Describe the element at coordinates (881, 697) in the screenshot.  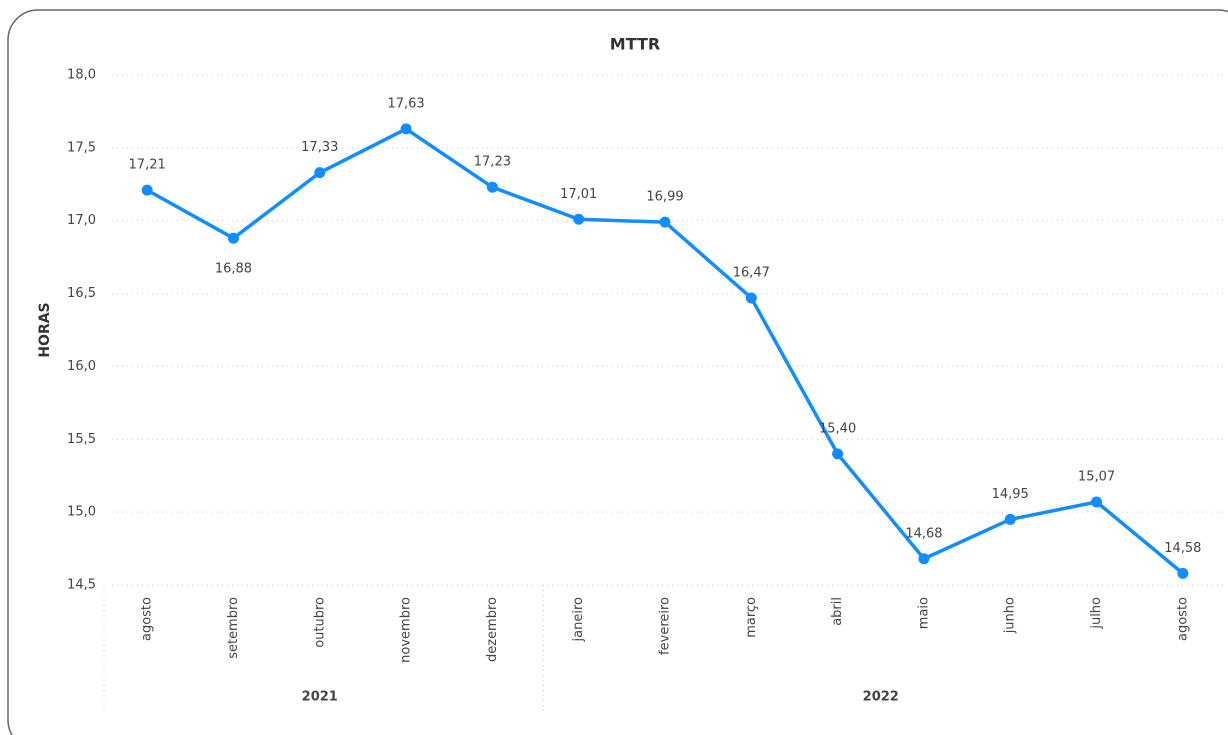
I see `year-label: 2022` at that location.